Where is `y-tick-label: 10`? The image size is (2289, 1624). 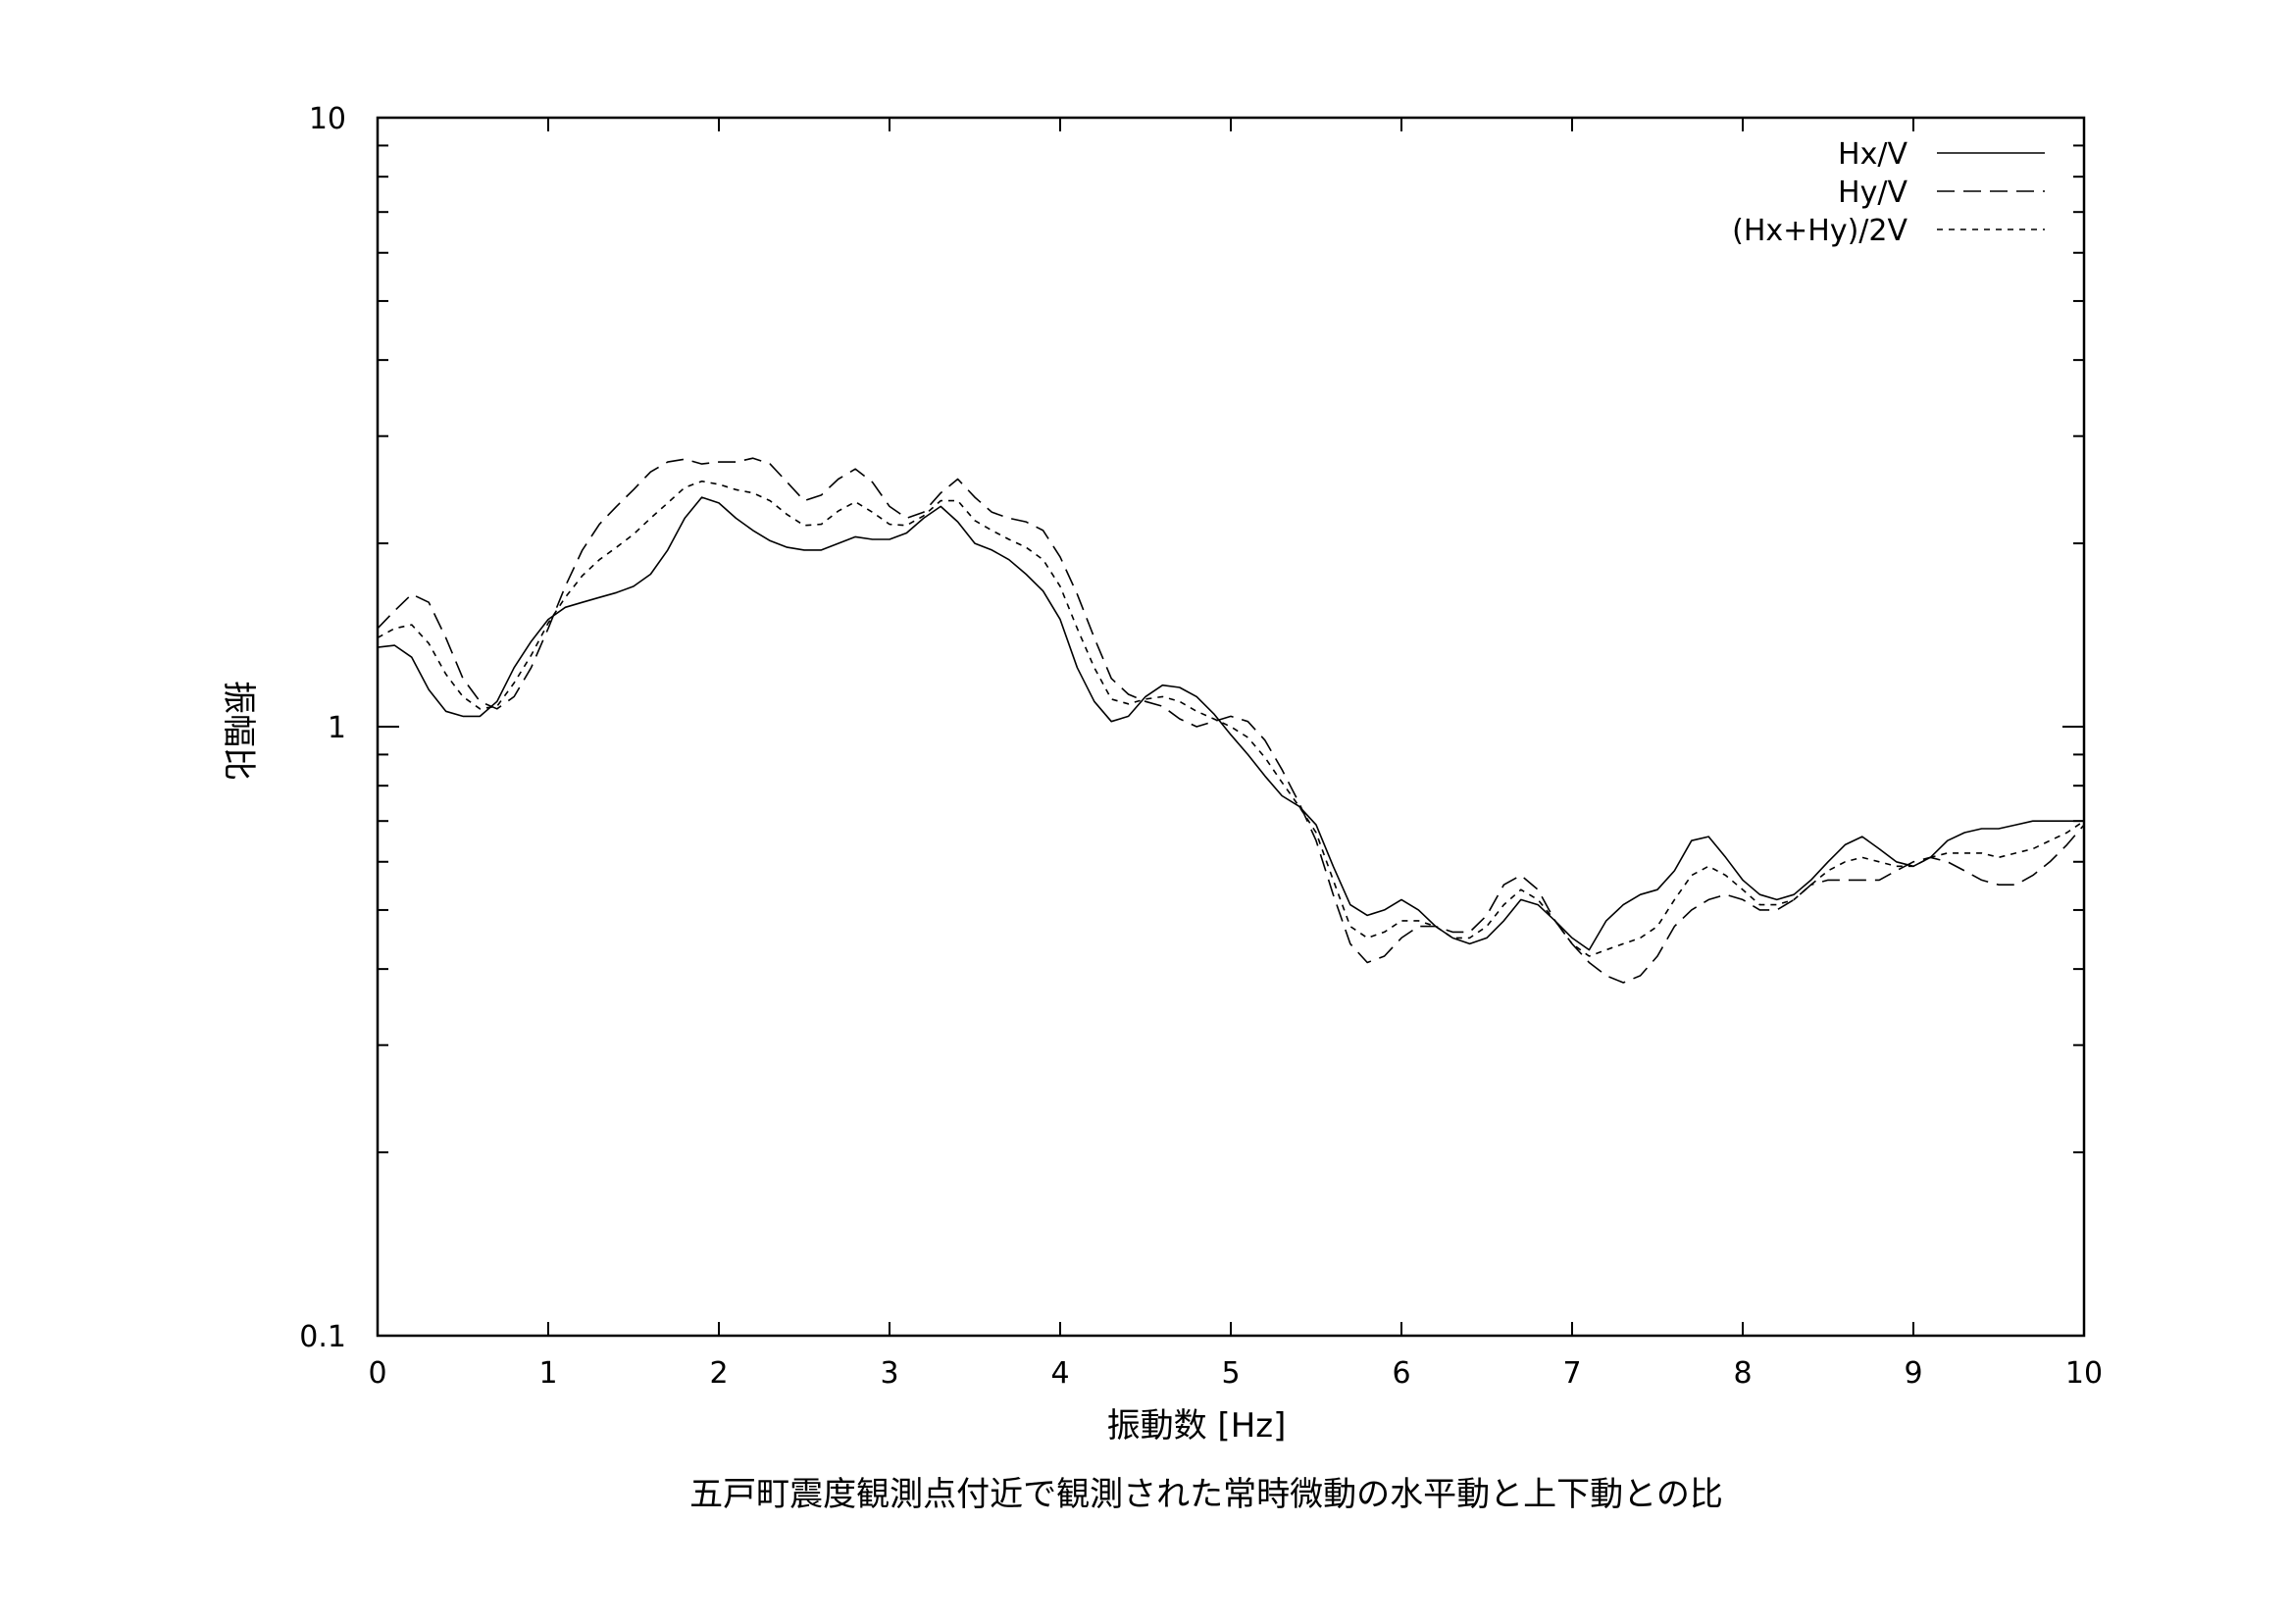
y-tick-label: 10 is located at coordinates (327, 119).